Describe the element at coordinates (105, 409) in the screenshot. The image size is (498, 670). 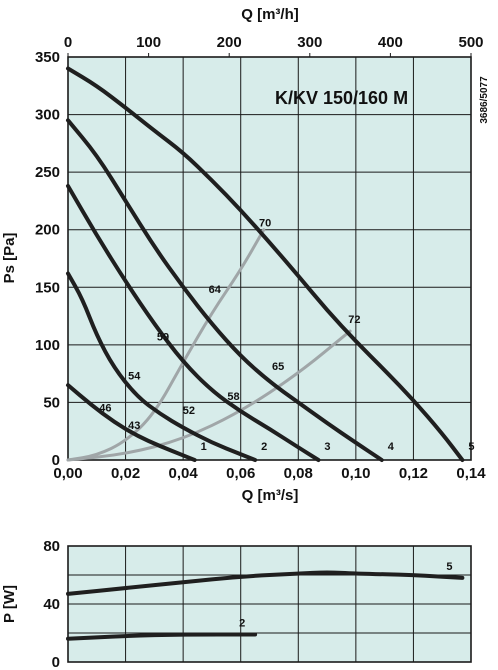
I see `efficiency-label: 46` at that location.